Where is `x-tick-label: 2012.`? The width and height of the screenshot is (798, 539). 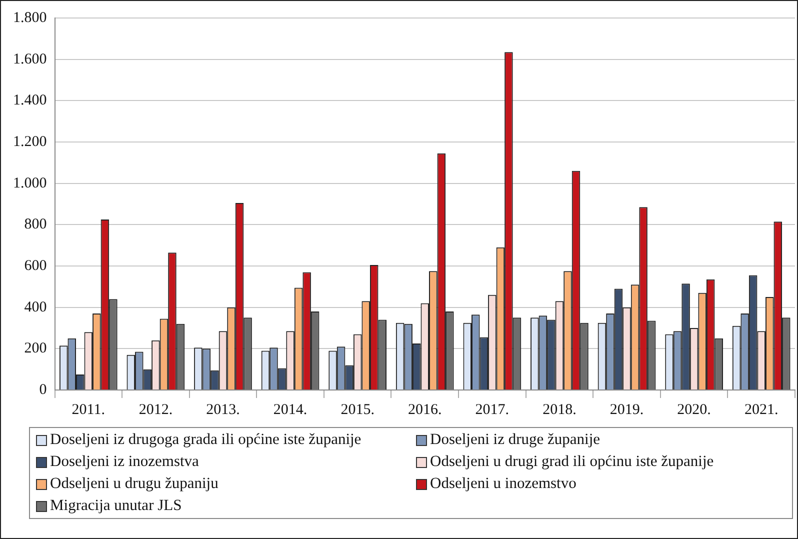
x-tick-label: 2012. is located at coordinates (155, 410).